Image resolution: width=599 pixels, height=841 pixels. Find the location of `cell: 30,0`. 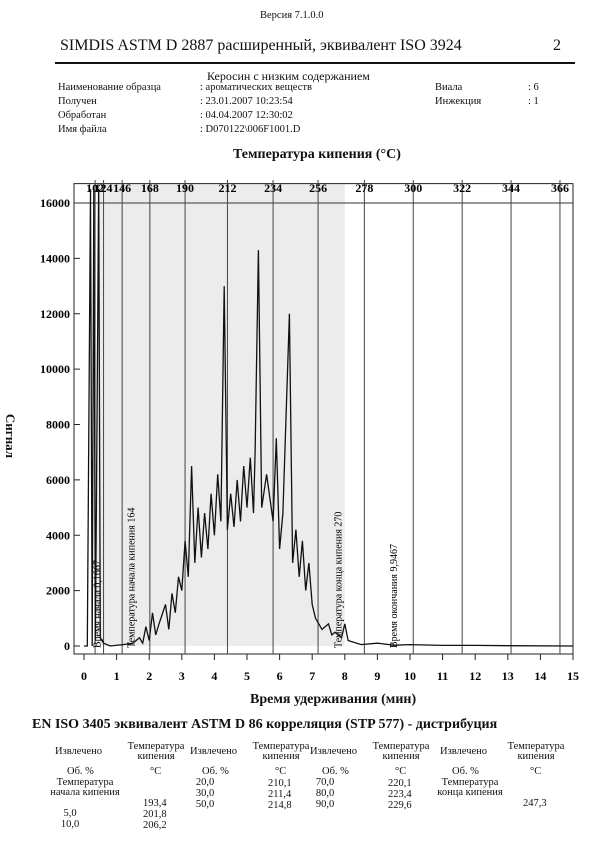

cell: 30,0 is located at coordinates (205, 793).